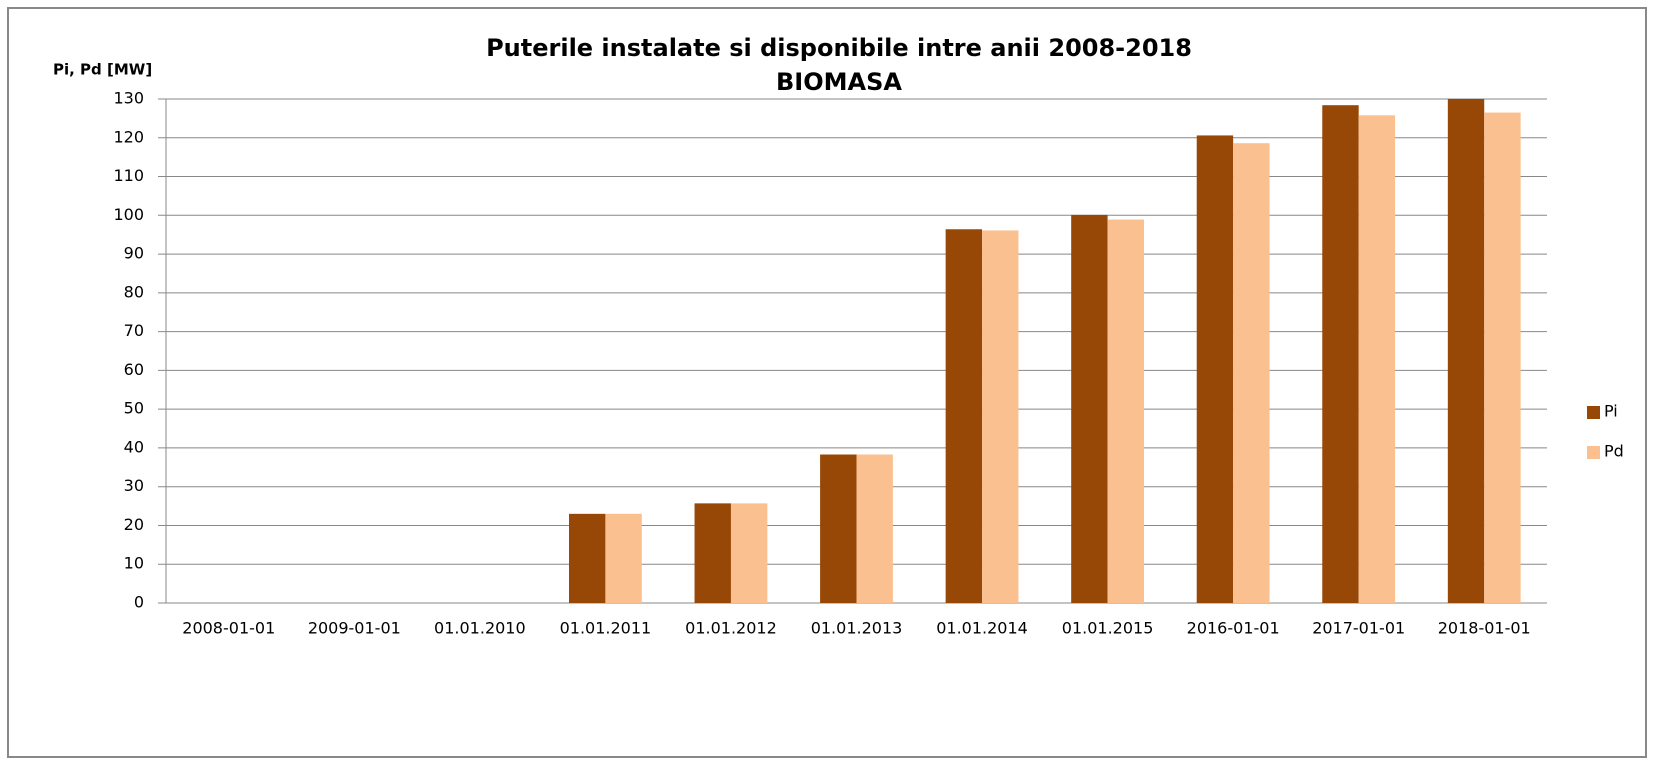 This screenshot has height=759, width=1654. What do you see at coordinates (134, 408) in the screenshot?
I see `y-tick-label: 50` at bounding box center [134, 408].